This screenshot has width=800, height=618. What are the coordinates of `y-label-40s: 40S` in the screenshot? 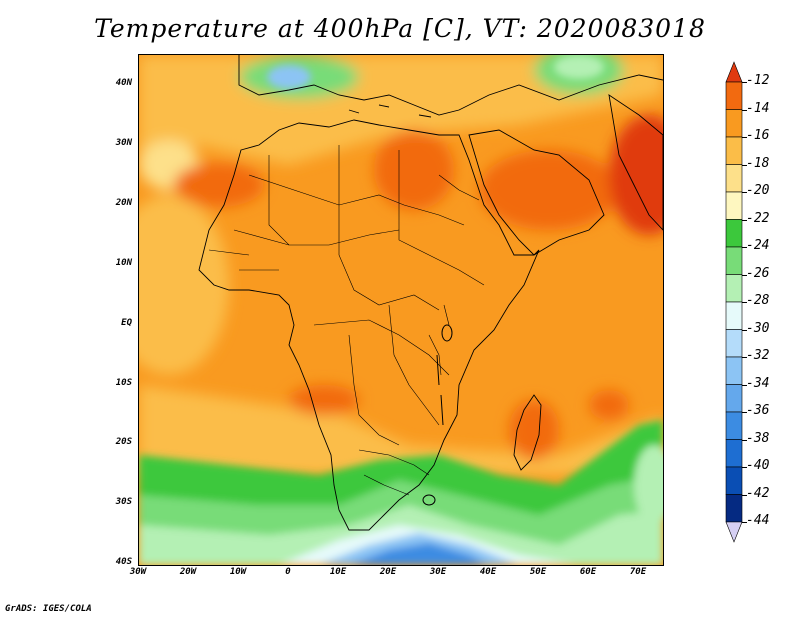 It's located at (123, 562).